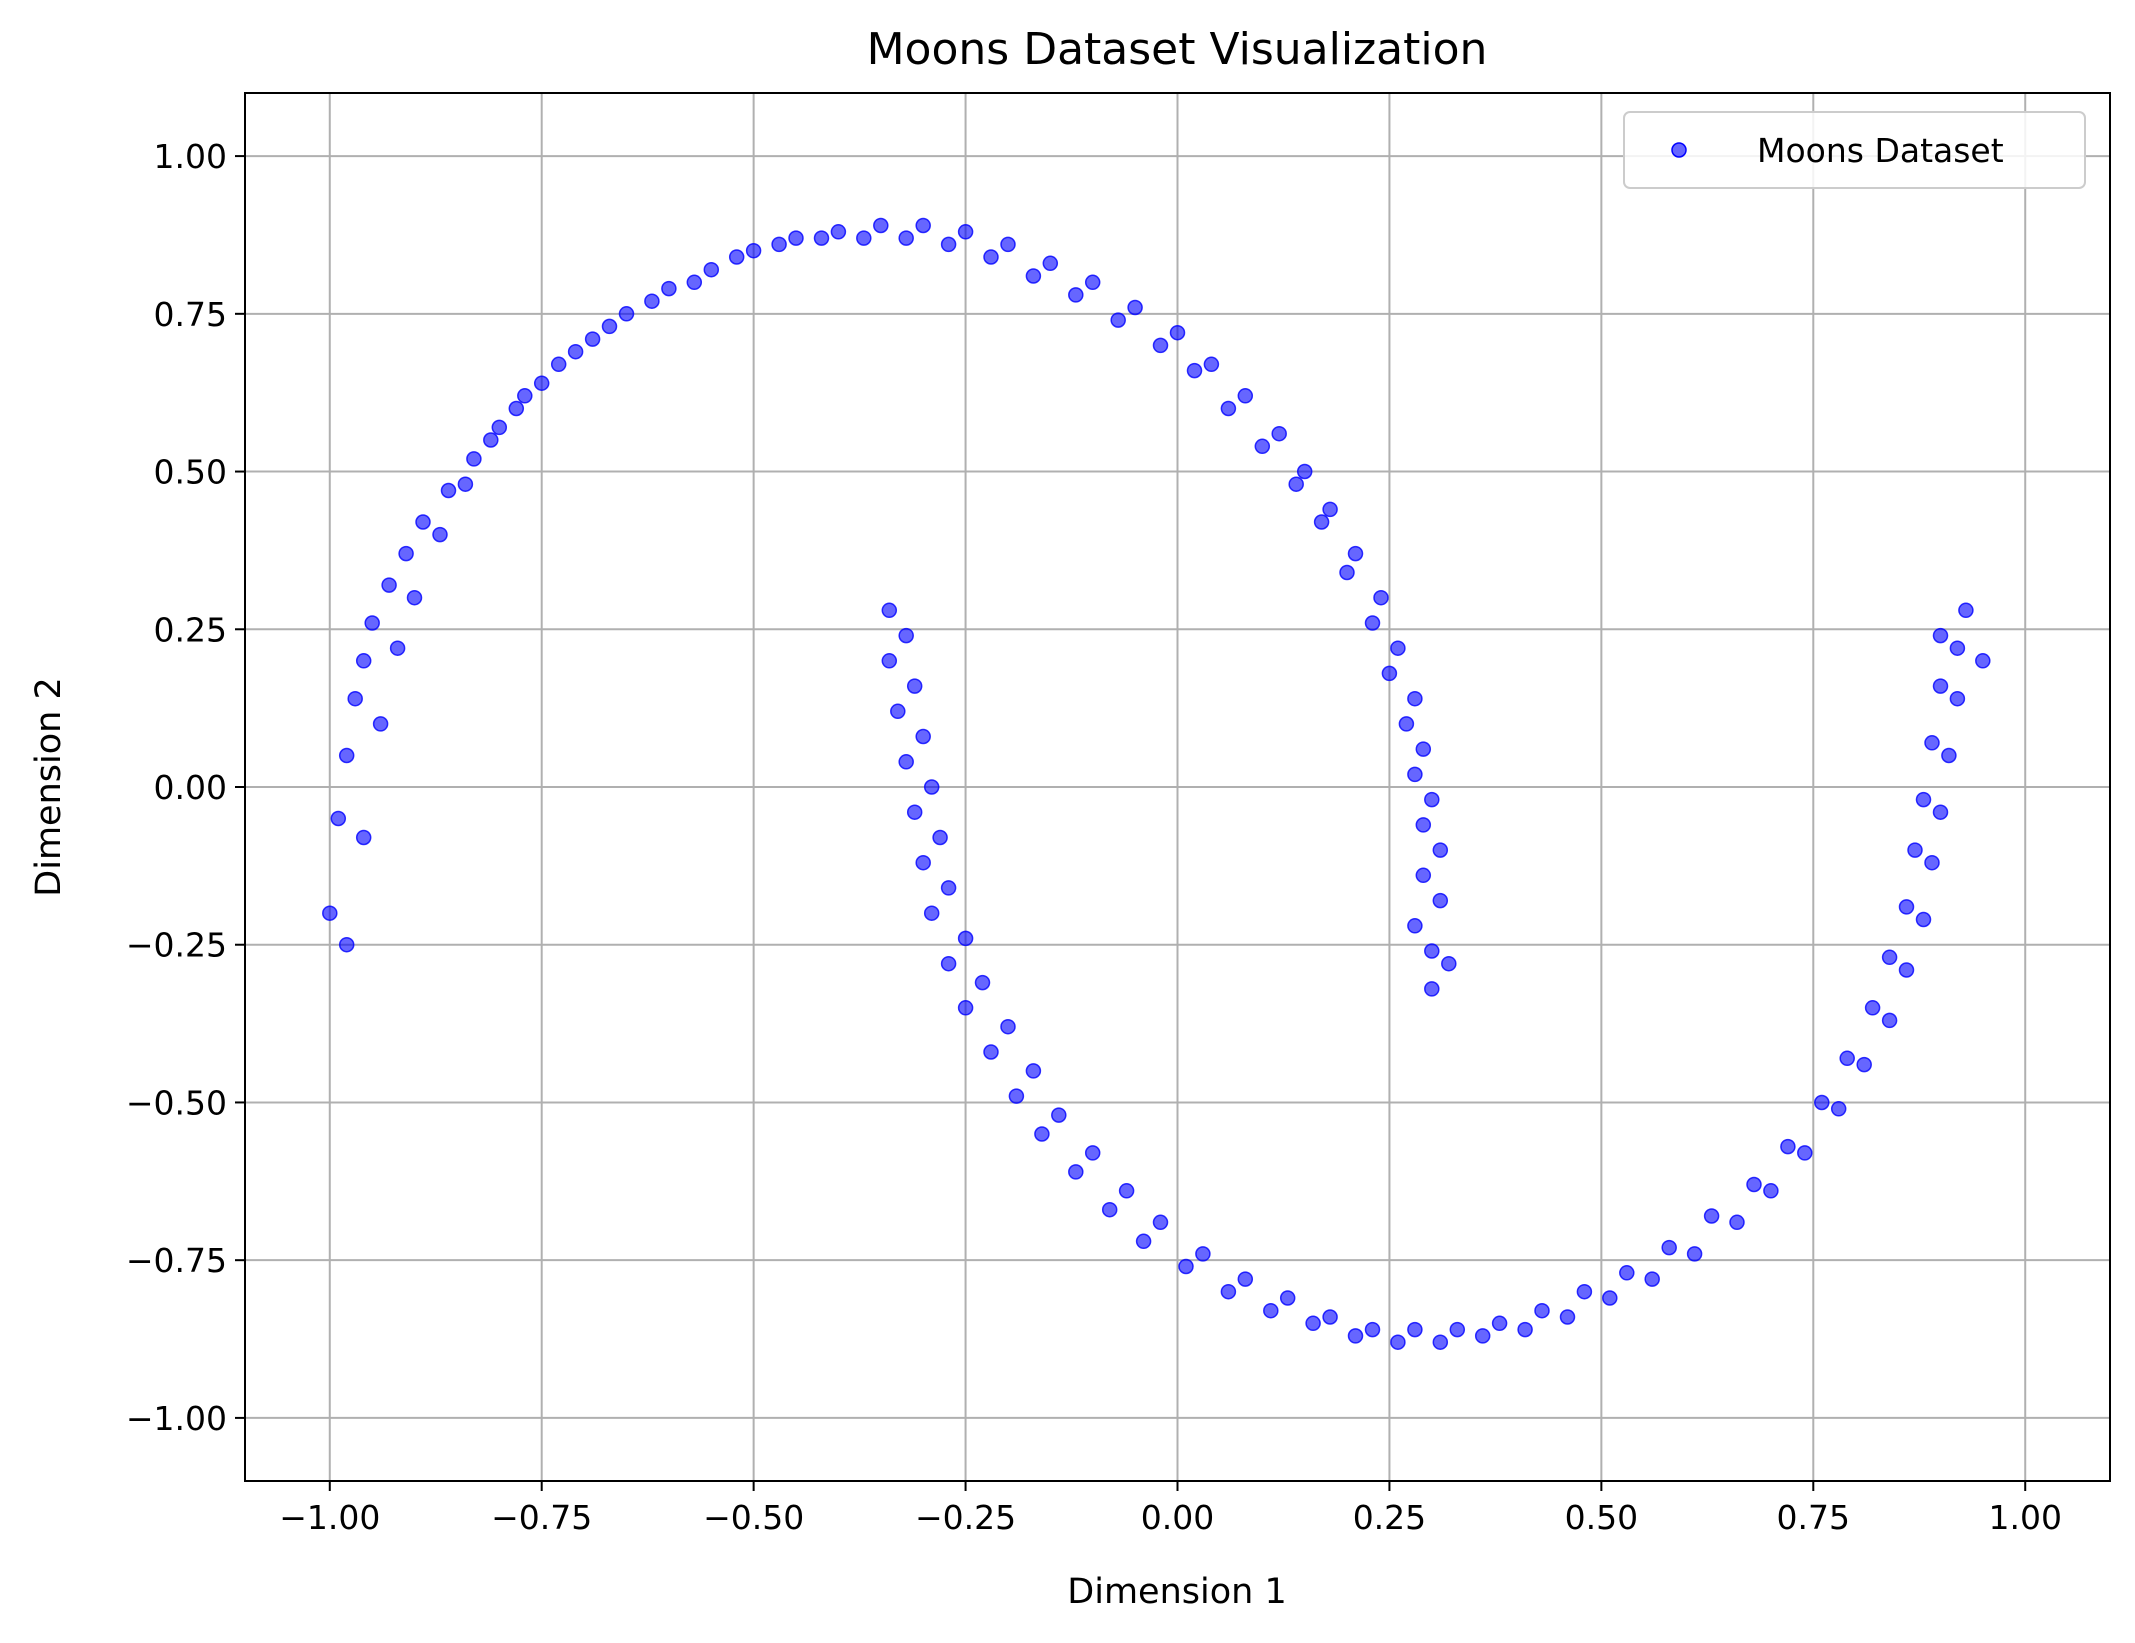 This screenshot has height=1643, width=2135. What do you see at coordinates (1679, 150) in the screenshot?
I see `legend-marker` at bounding box center [1679, 150].